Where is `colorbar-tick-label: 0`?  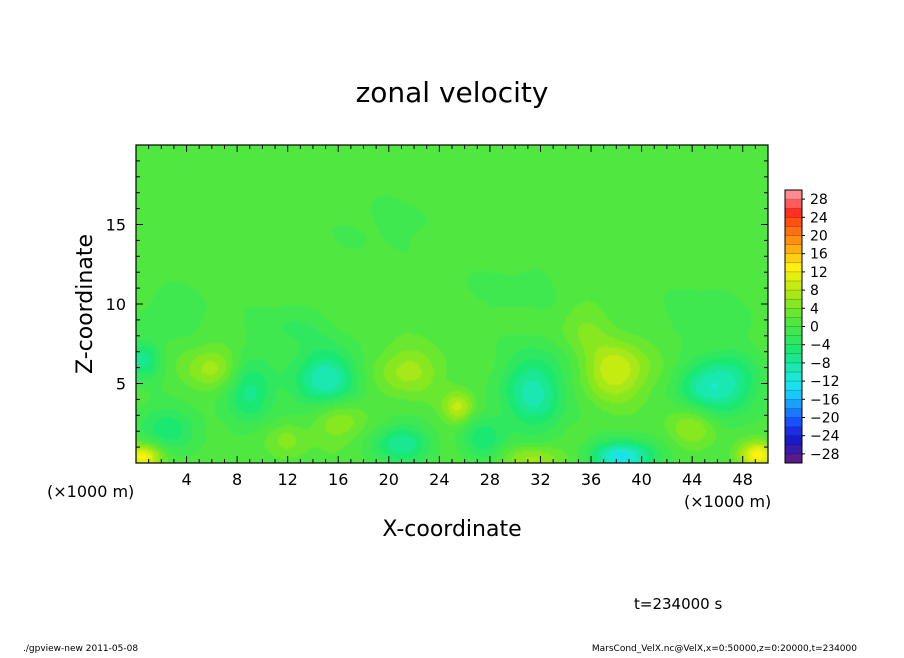
colorbar-tick-label: 0 is located at coordinates (814, 328).